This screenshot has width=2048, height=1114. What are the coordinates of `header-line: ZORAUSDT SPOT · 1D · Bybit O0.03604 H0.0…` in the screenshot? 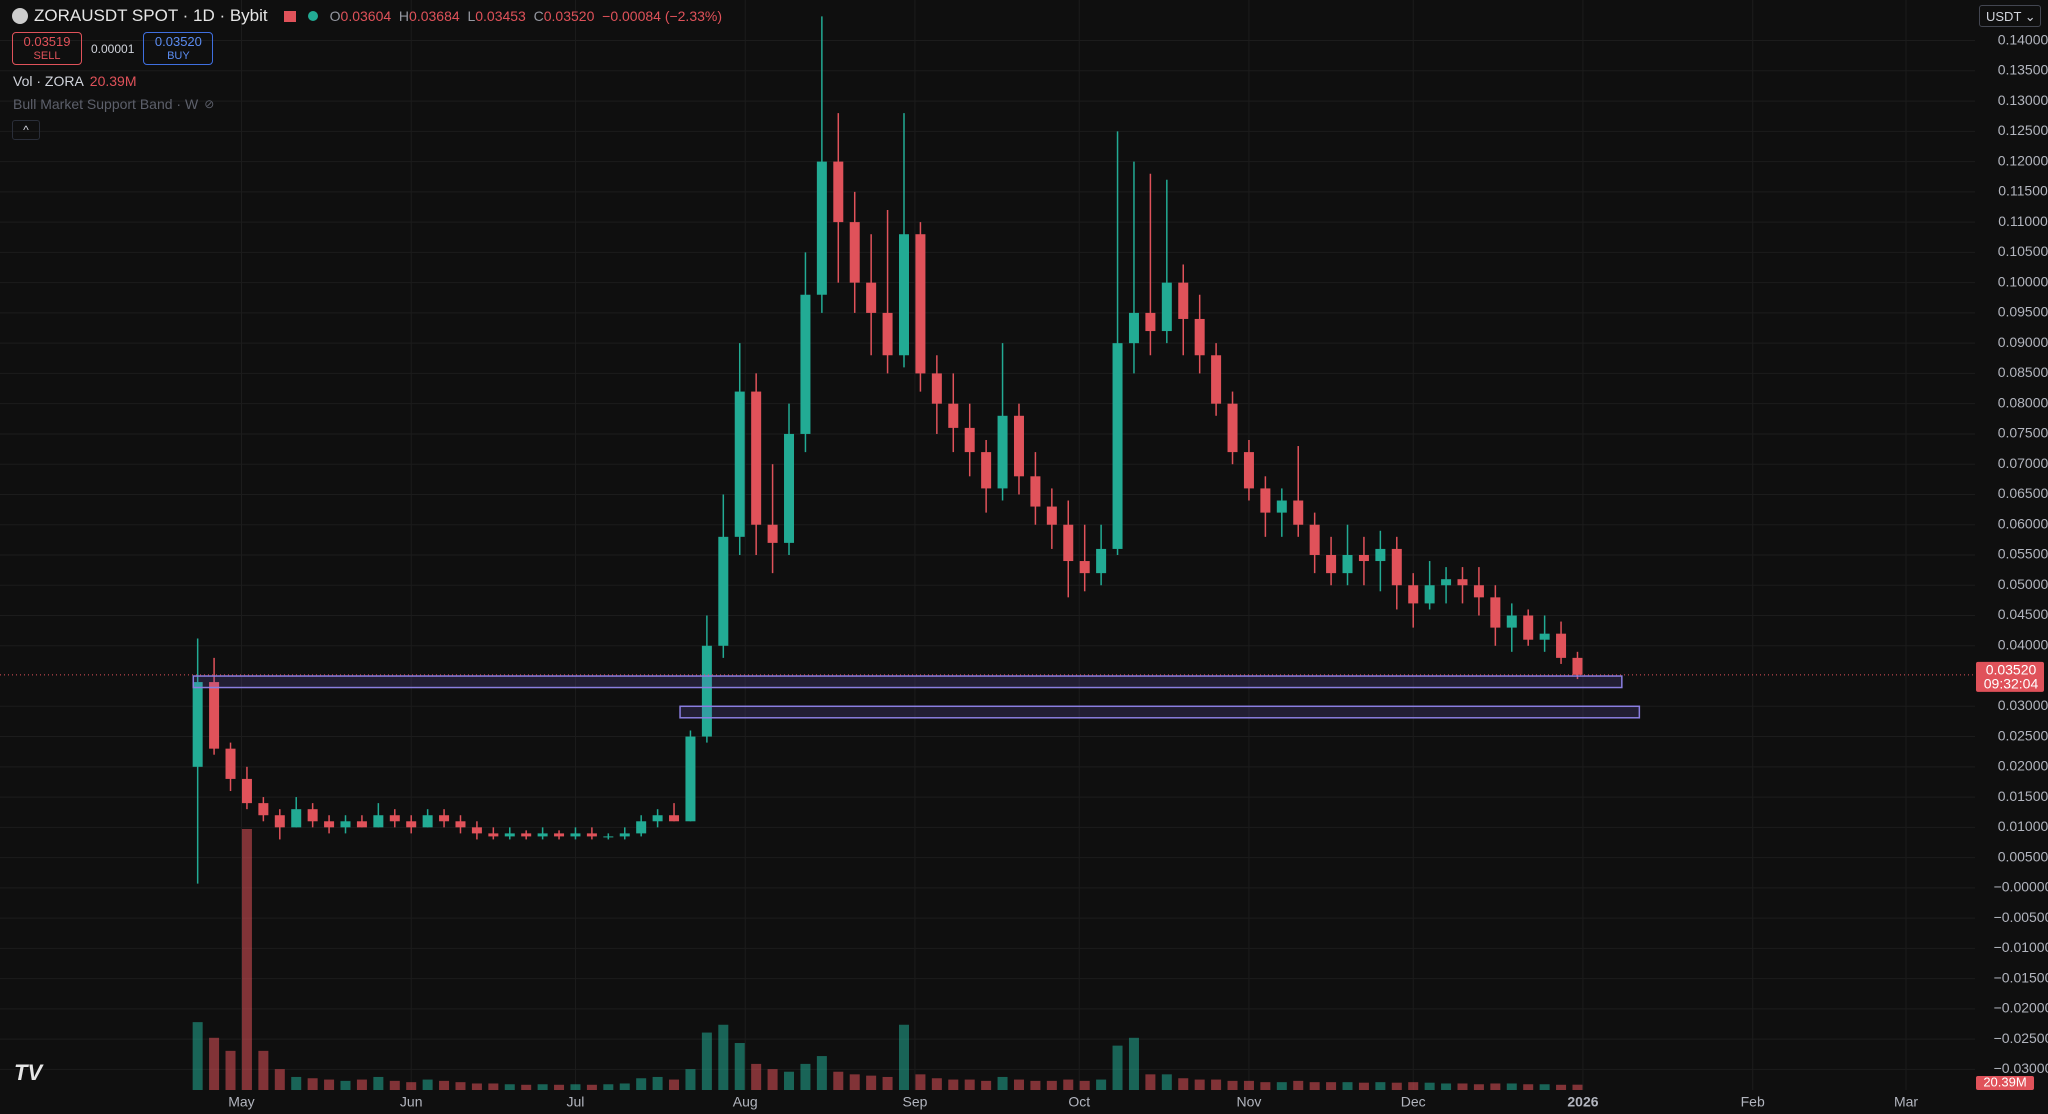 It's located at (367, 16).